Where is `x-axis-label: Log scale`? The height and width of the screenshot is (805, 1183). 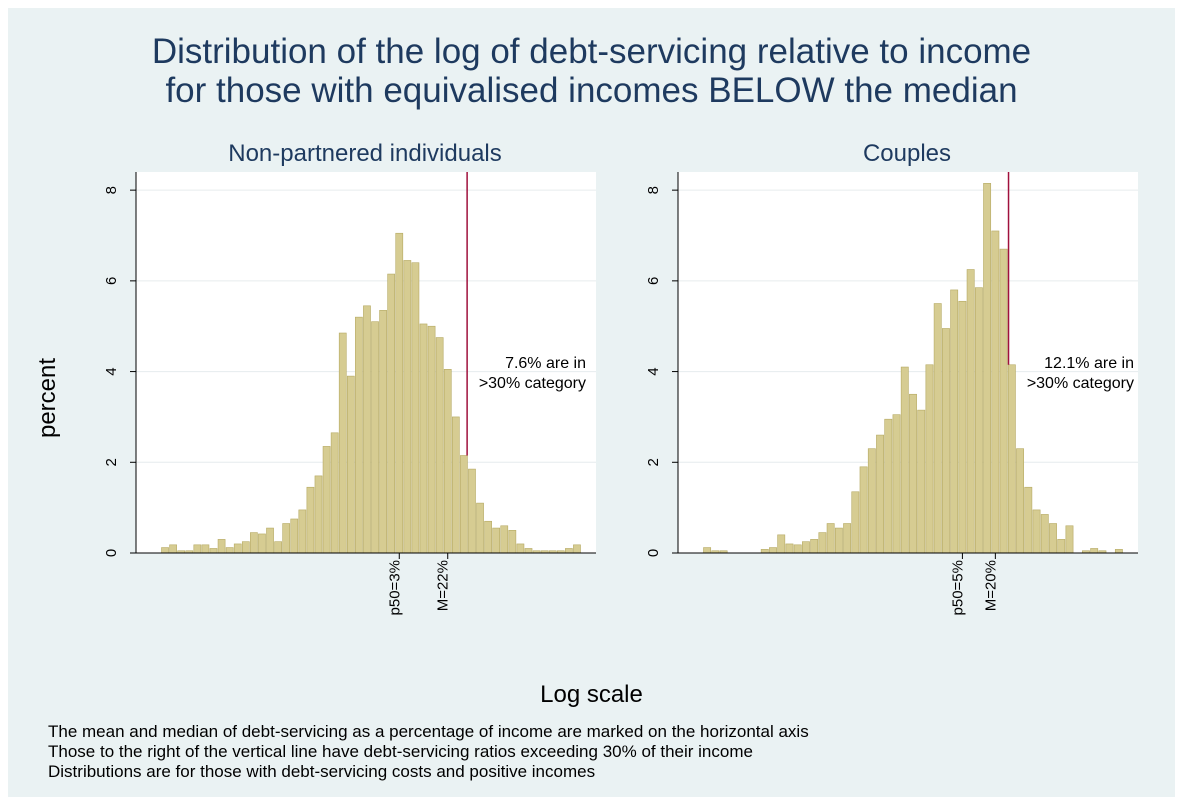
x-axis-label: Log scale is located at coordinates (591, 694).